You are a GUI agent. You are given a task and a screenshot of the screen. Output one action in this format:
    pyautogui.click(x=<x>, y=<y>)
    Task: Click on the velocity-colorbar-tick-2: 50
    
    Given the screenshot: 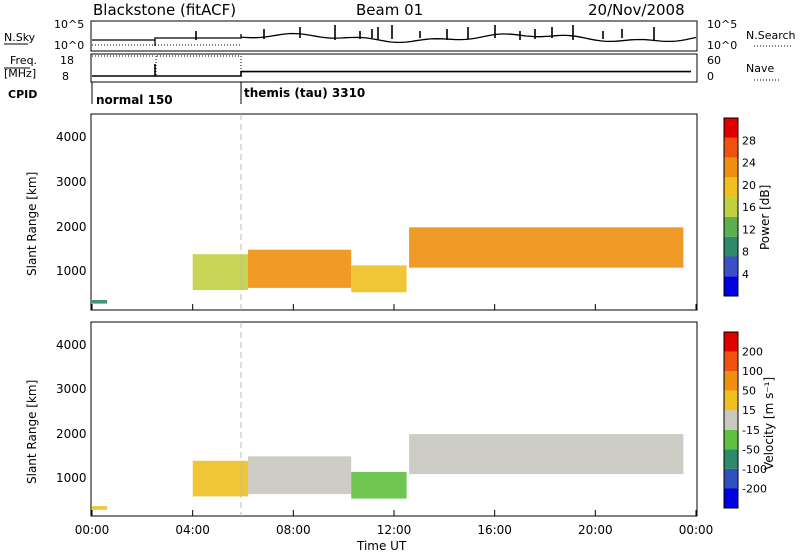 What is the action you would take?
    pyautogui.click(x=749, y=391)
    